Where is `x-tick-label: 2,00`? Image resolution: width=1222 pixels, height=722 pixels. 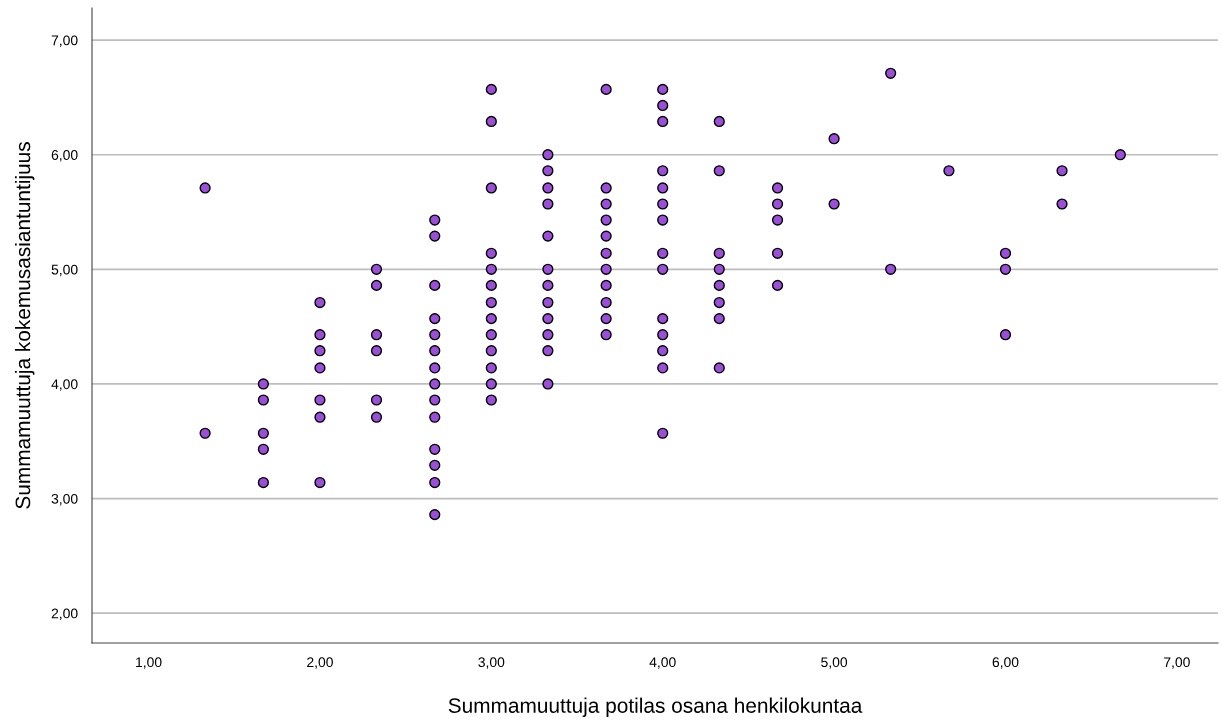
x-tick-label: 2,00 is located at coordinates (320, 663).